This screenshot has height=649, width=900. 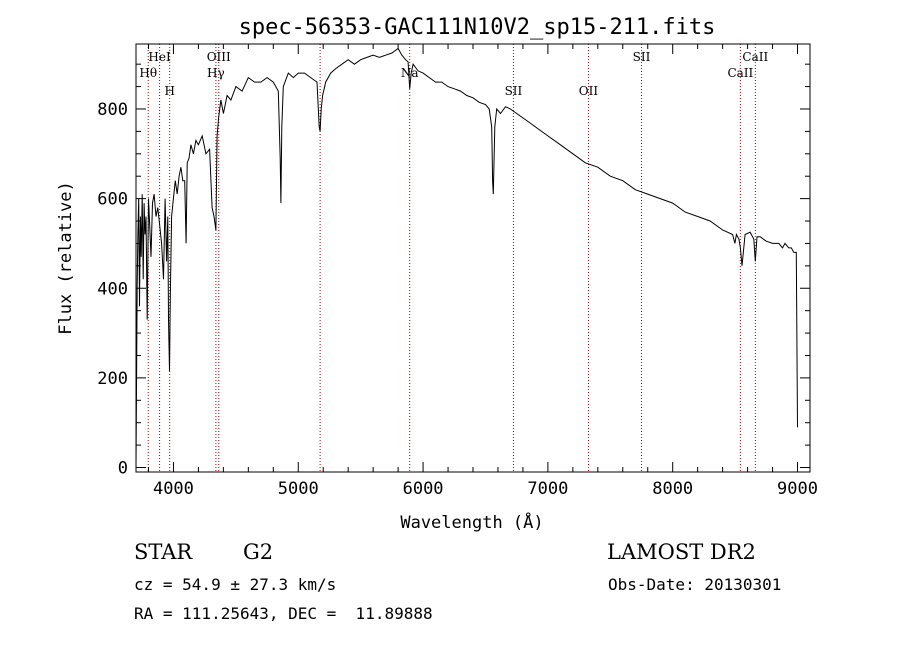 I want to click on x-tick-label: 8000, so click(x=672, y=489).